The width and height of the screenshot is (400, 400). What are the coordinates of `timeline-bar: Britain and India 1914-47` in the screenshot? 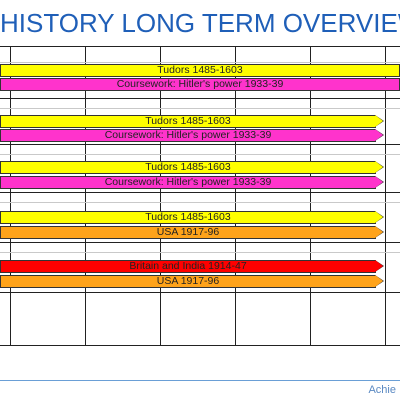 It's located at (192, 266).